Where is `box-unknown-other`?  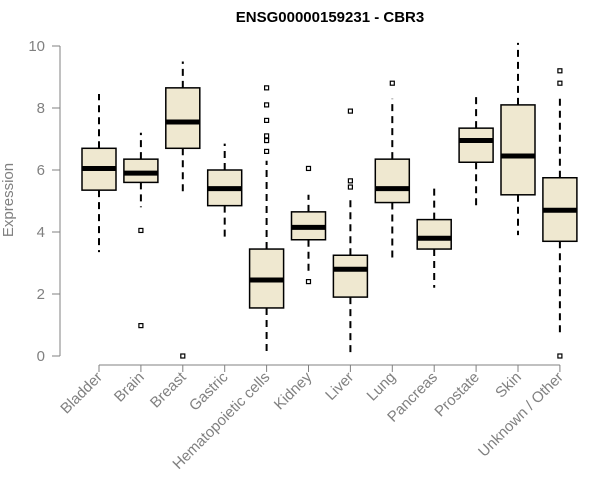
box-unknown-other is located at coordinates (560, 213).